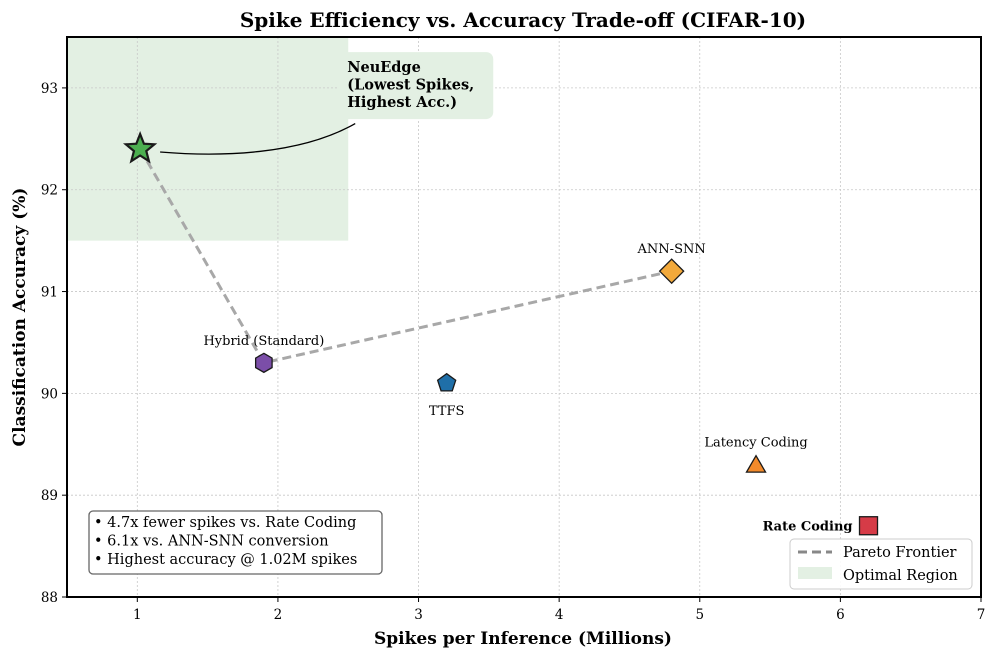 This screenshot has height=659, width=997. I want to click on annotation-box, so click(416, 86).